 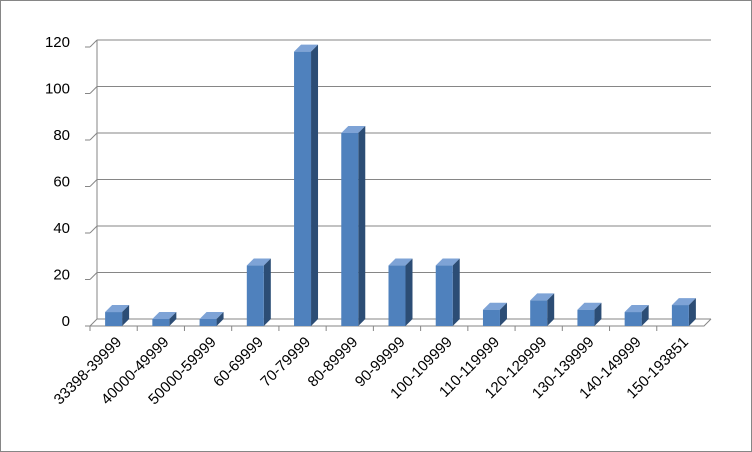 What do you see at coordinates (61, 181) in the screenshot?
I see `y-tick-label: 60` at bounding box center [61, 181].